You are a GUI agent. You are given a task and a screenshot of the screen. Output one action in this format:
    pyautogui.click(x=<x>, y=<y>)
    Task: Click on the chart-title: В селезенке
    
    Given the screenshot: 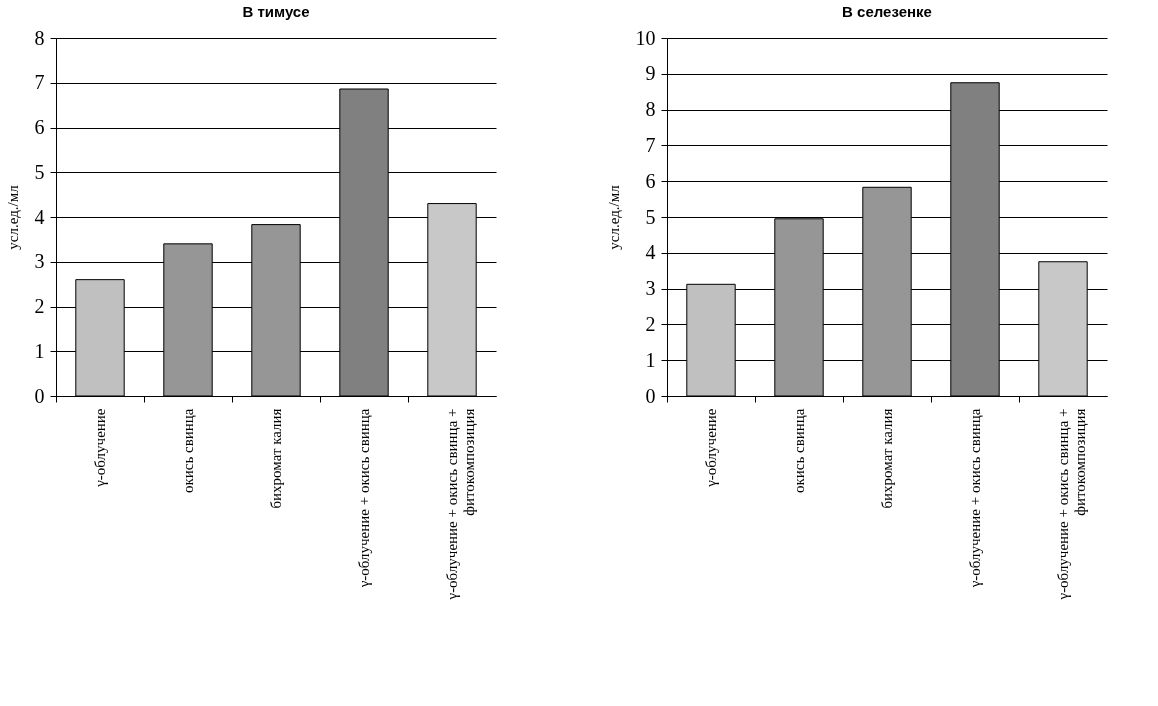 What is the action you would take?
    pyautogui.click(x=887, y=11)
    